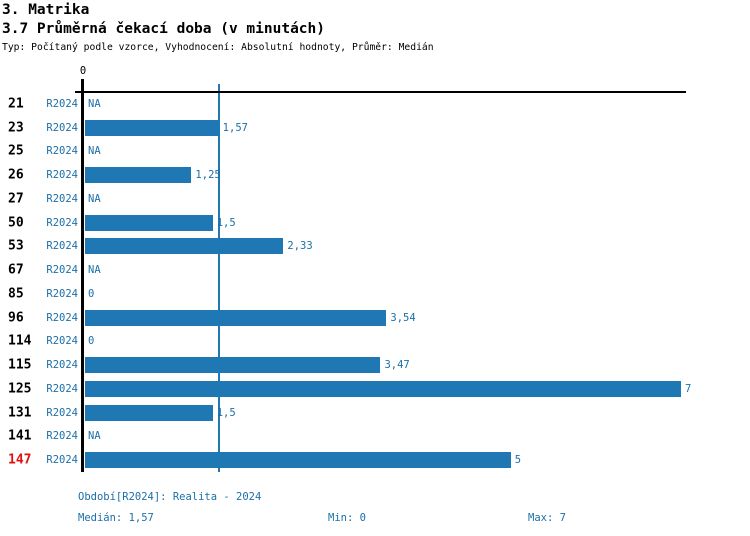 The width and height of the screenshot is (750, 536). What do you see at coordinates (82, 275) in the screenshot?
I see `y-axis-line` at bounding box center [82, 275].